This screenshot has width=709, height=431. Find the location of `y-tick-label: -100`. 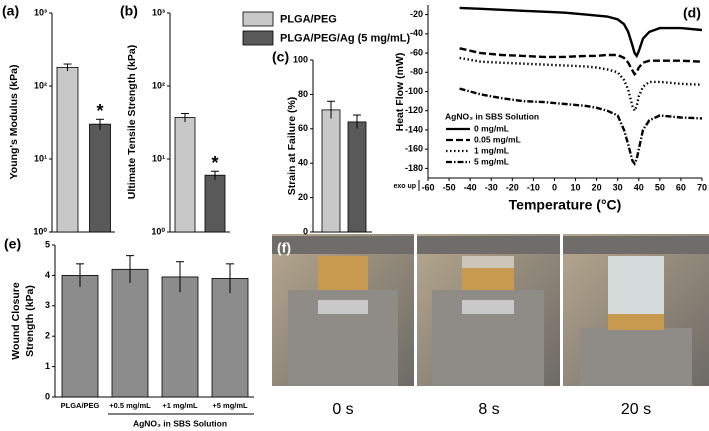

y-tick-label: -100 is located at coordinates (414, 91).